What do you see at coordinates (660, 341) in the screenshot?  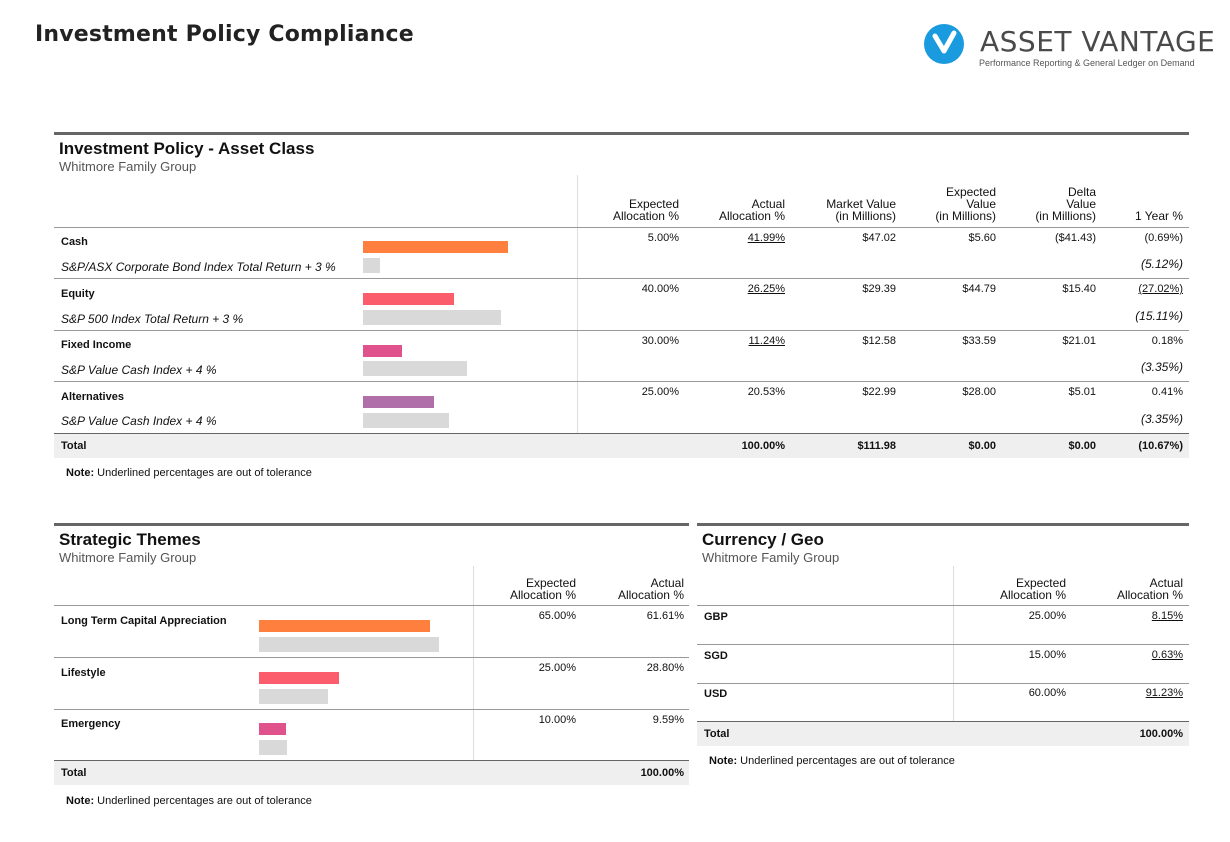 I see `expected-alloc-cell: 30.00%` at bounding box center [660, 341].